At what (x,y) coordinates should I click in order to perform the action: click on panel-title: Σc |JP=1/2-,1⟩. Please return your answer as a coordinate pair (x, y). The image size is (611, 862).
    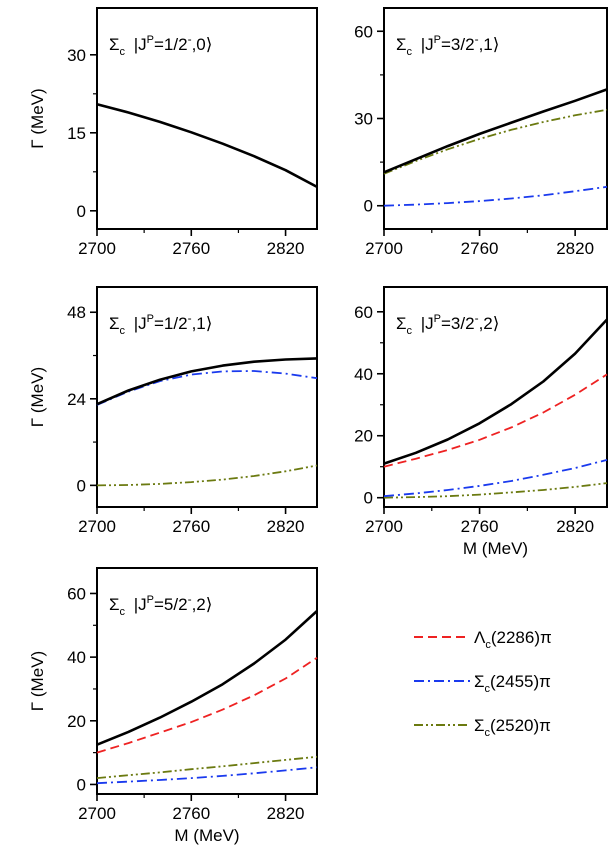
    Looking at the image, I should click on (160, 324).